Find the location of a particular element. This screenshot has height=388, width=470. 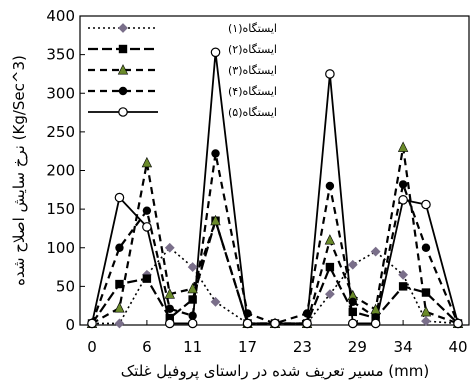

y-tick-label: 200 is located at coordinates (60, 171).